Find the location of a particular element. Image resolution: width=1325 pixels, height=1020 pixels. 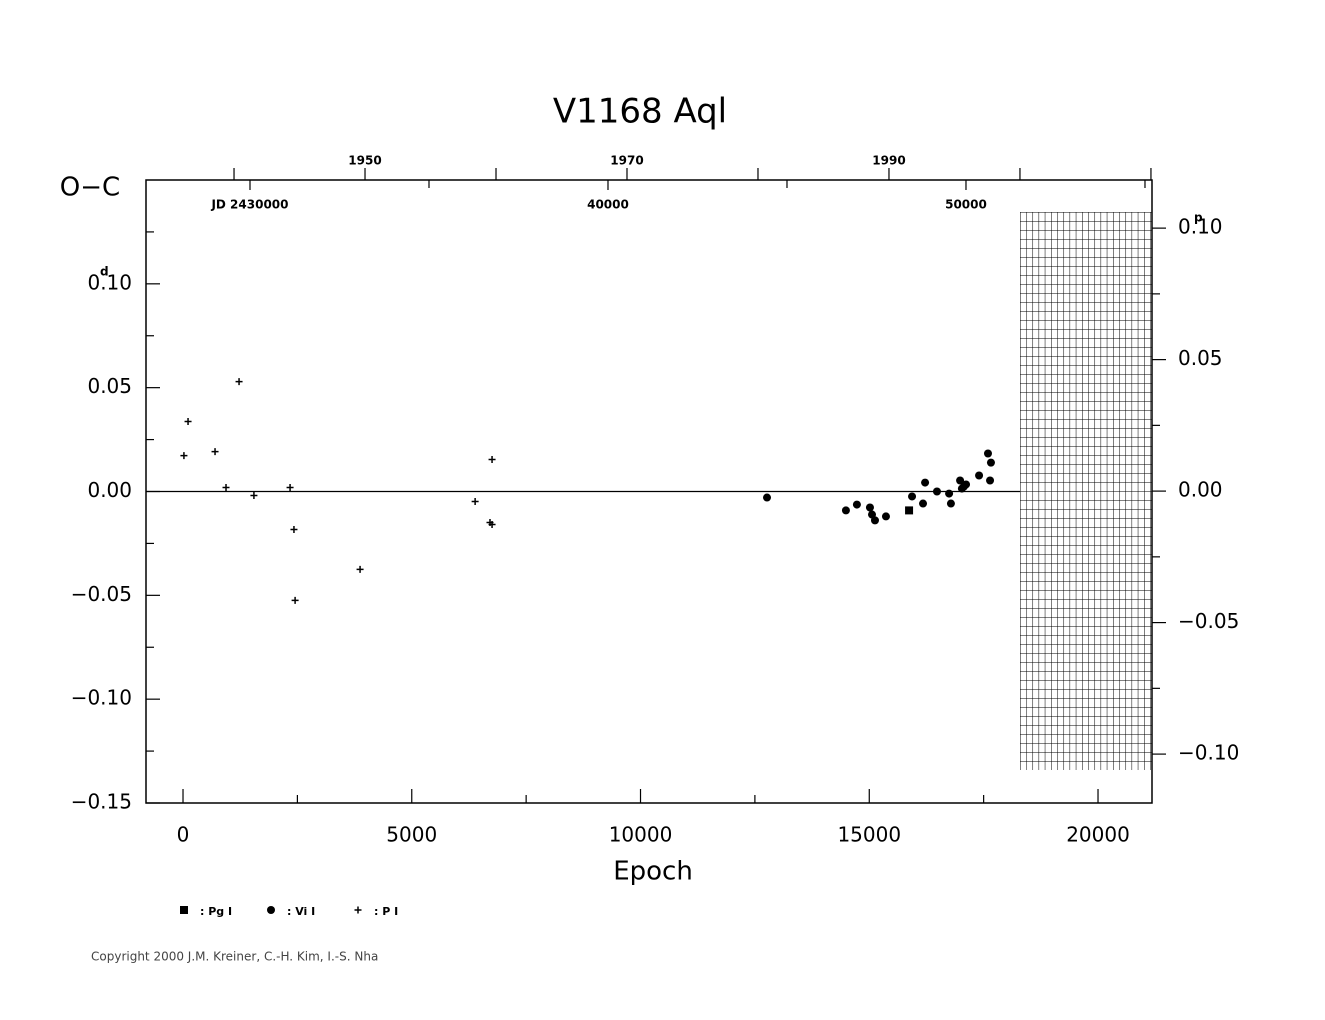

chart-title: V1168 Aql is located at coordinates (640, 112).